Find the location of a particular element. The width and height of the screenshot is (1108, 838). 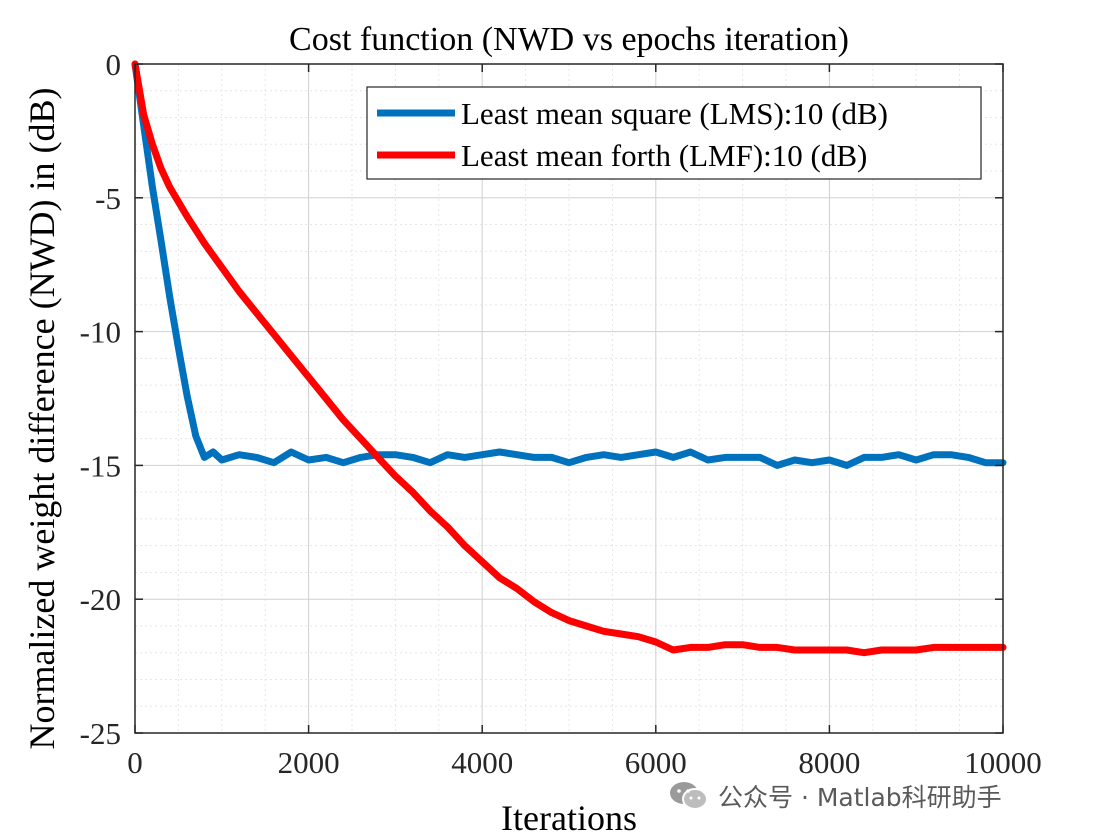

y-tick-label: -10 is located at coordinates (100, 332).